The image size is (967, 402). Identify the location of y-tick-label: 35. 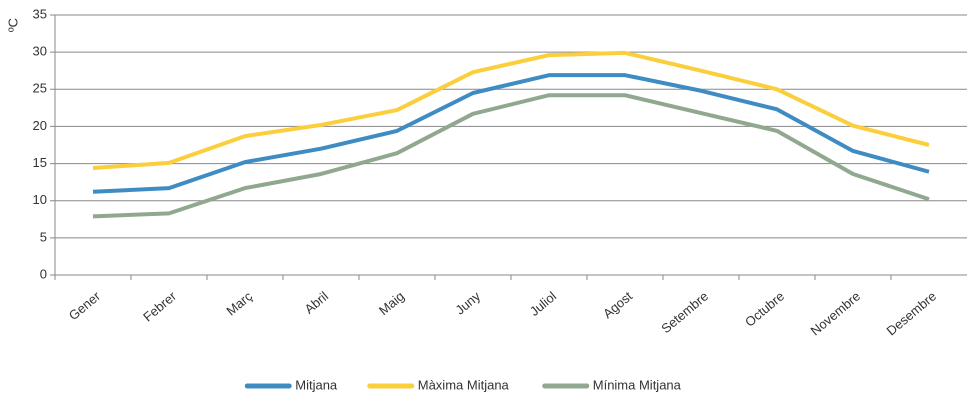
(40, 13).